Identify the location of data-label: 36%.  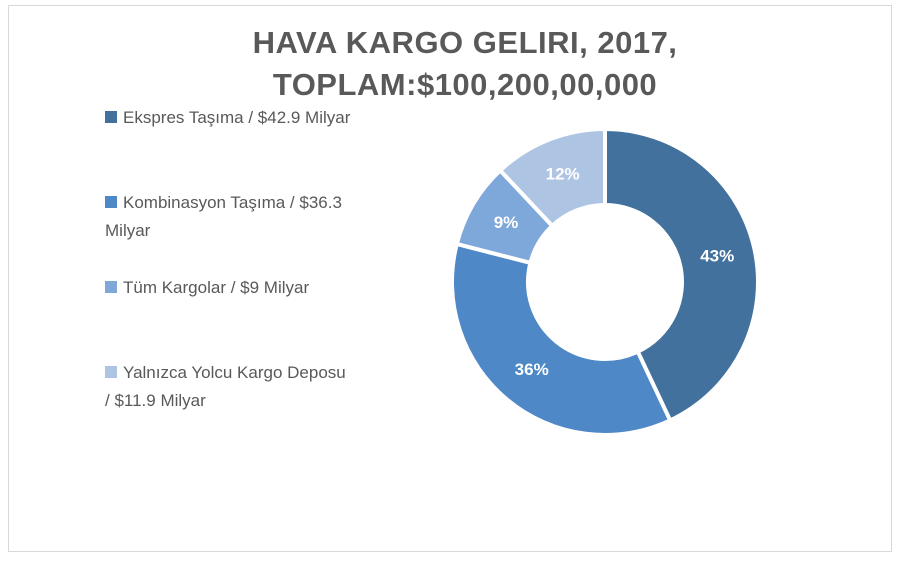
(532, 369).